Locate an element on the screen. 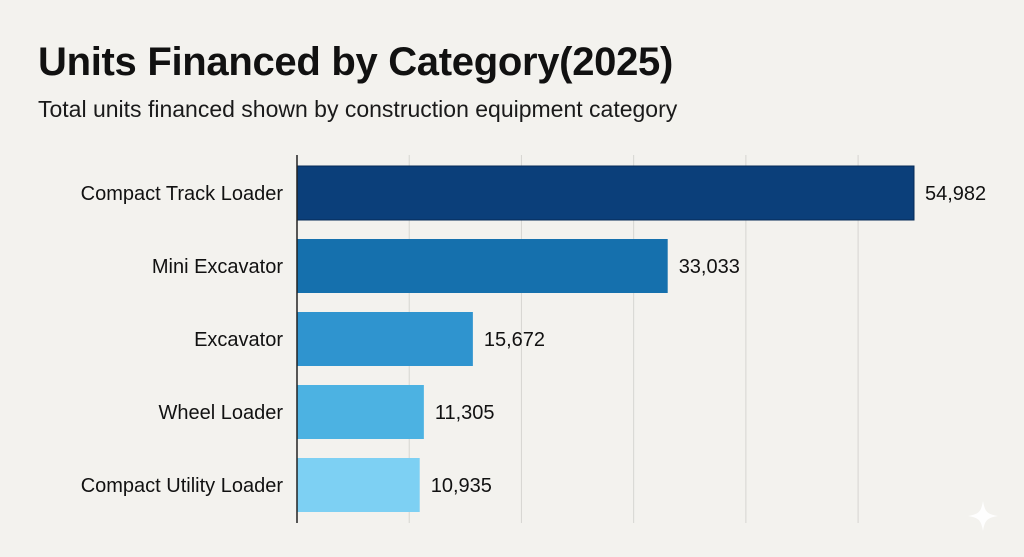 The image size is (1024, 557). value-label: 33,033 is located at coordinates (709, 267).